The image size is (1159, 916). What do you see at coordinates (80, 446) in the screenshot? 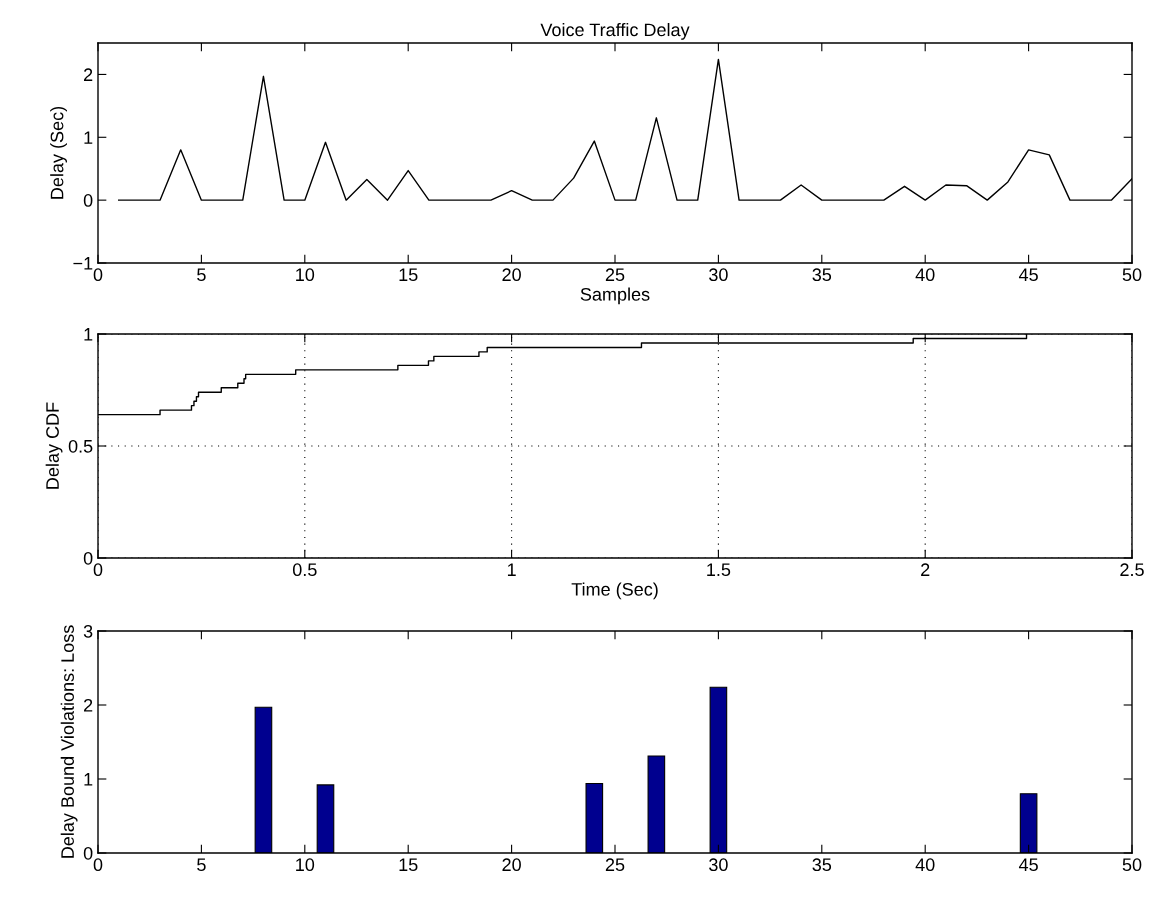
I see `y-tick-label: 0.5` at bounding box center [80, 446].